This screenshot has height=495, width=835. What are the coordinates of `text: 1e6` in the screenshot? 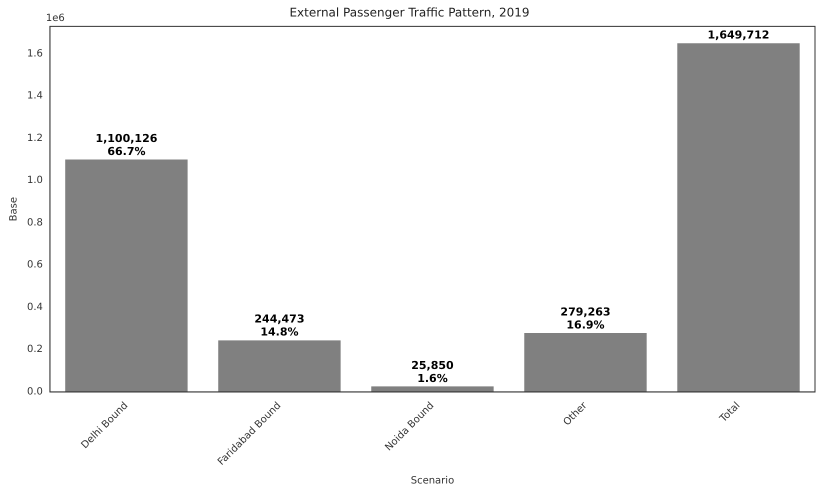 It's located at (55, 18).